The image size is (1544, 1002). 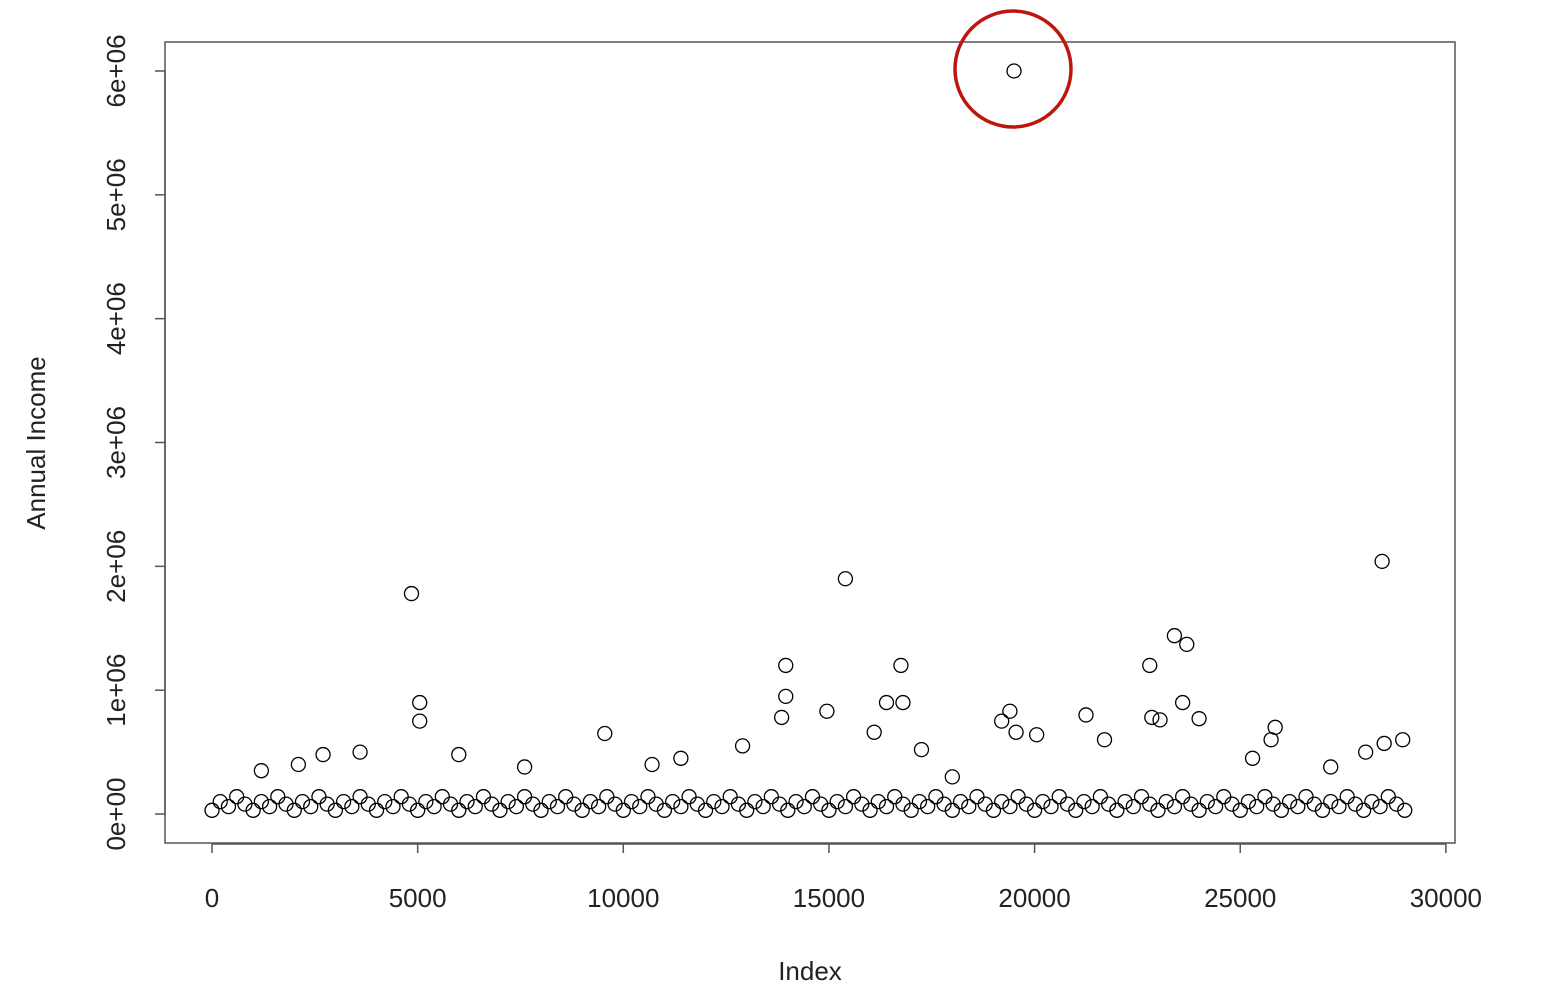 What do you see at coordinates (1240, 898) in the screenshot?
I see `x-tick-label: 25000` at bounding box center [1240, 898].